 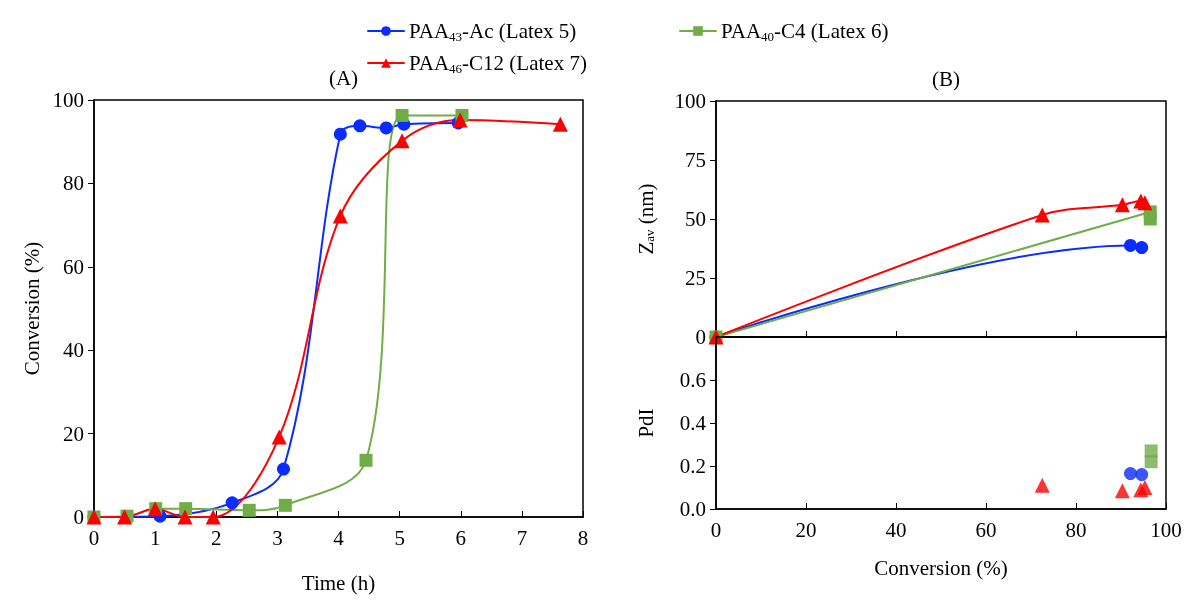 What do you see at coordinates (460, 537) in the screenshot?
I see `x-tick-label: 6` at bounding box center [460, 537].